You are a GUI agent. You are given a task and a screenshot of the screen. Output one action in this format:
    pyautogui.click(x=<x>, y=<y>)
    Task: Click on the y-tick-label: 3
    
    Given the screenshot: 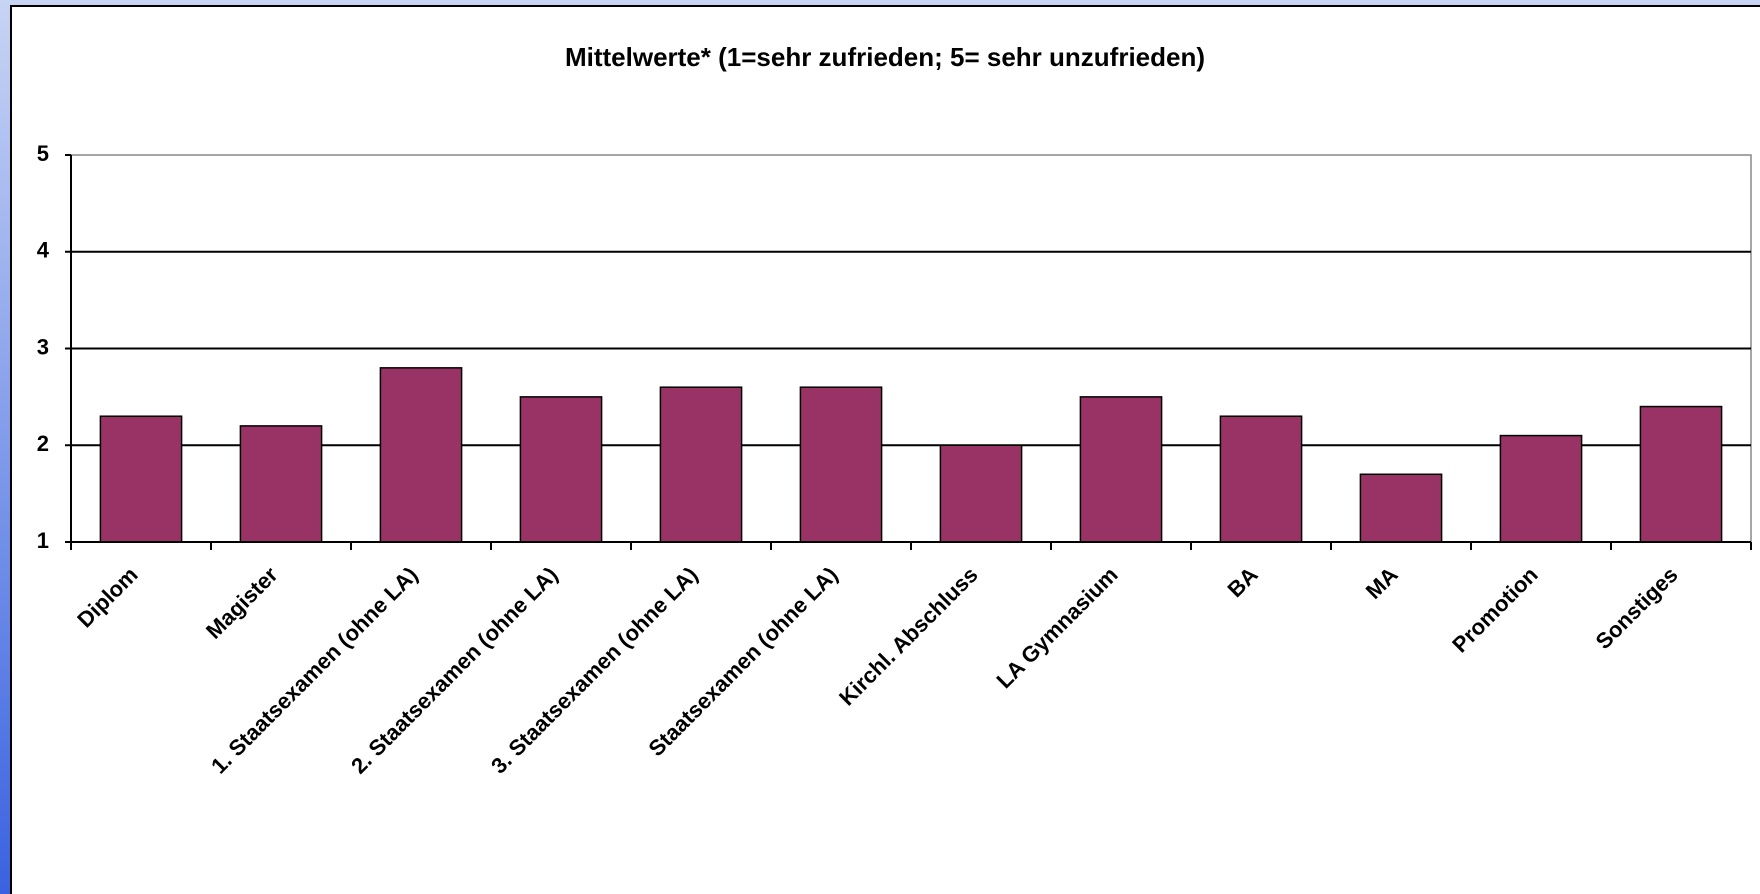 What is the action you would take?
    pyautogui.click(x=43, y=346)
    